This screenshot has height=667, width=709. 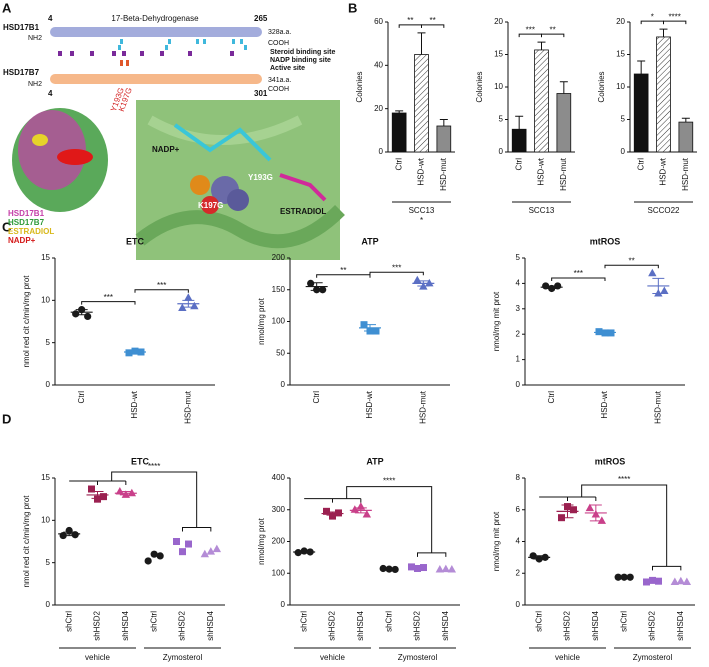 What do you see at coordinates (518, 509) in the screenshot?
I see `y-tick-label: 6` at bounding box center [518, 509].